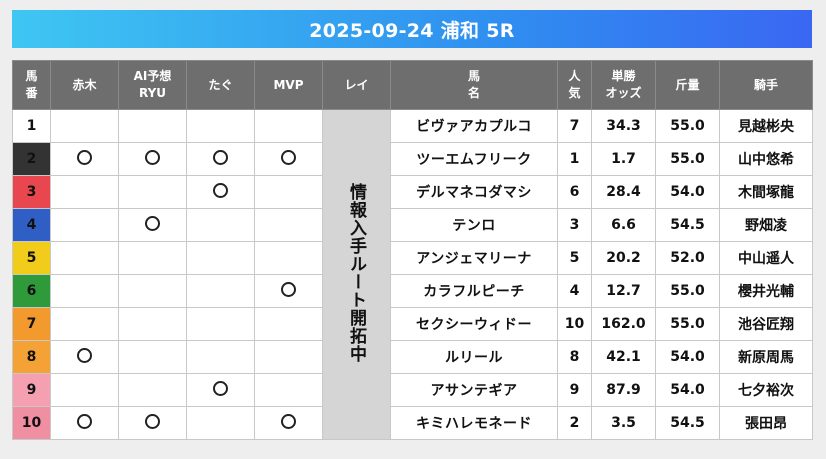 Image resolution: width=826 pixels, height=459 pixels. What do you see at coordinates (31, 390) in the screenshot?
I see `horse-number: 9` at bounding box center [31, 390].